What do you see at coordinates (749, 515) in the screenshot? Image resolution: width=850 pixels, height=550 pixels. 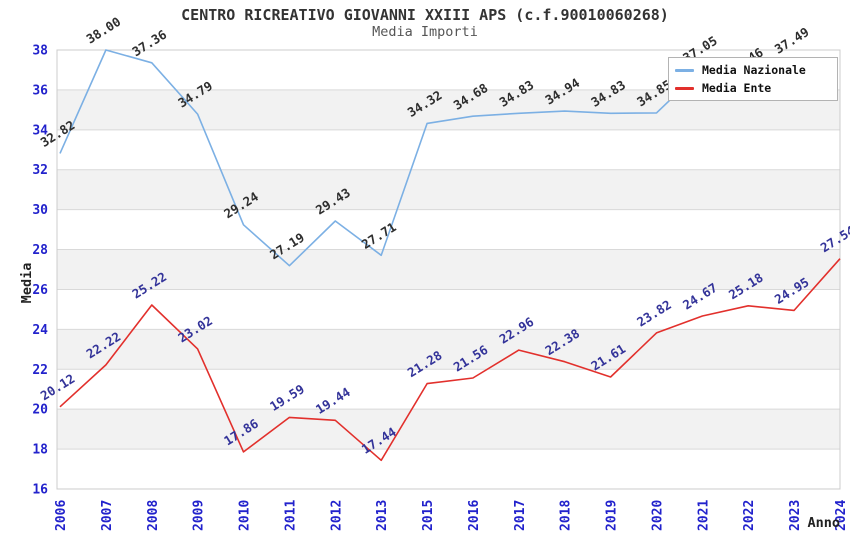 I see `x-tick-label: 2022` at bounding box center [749, 515].